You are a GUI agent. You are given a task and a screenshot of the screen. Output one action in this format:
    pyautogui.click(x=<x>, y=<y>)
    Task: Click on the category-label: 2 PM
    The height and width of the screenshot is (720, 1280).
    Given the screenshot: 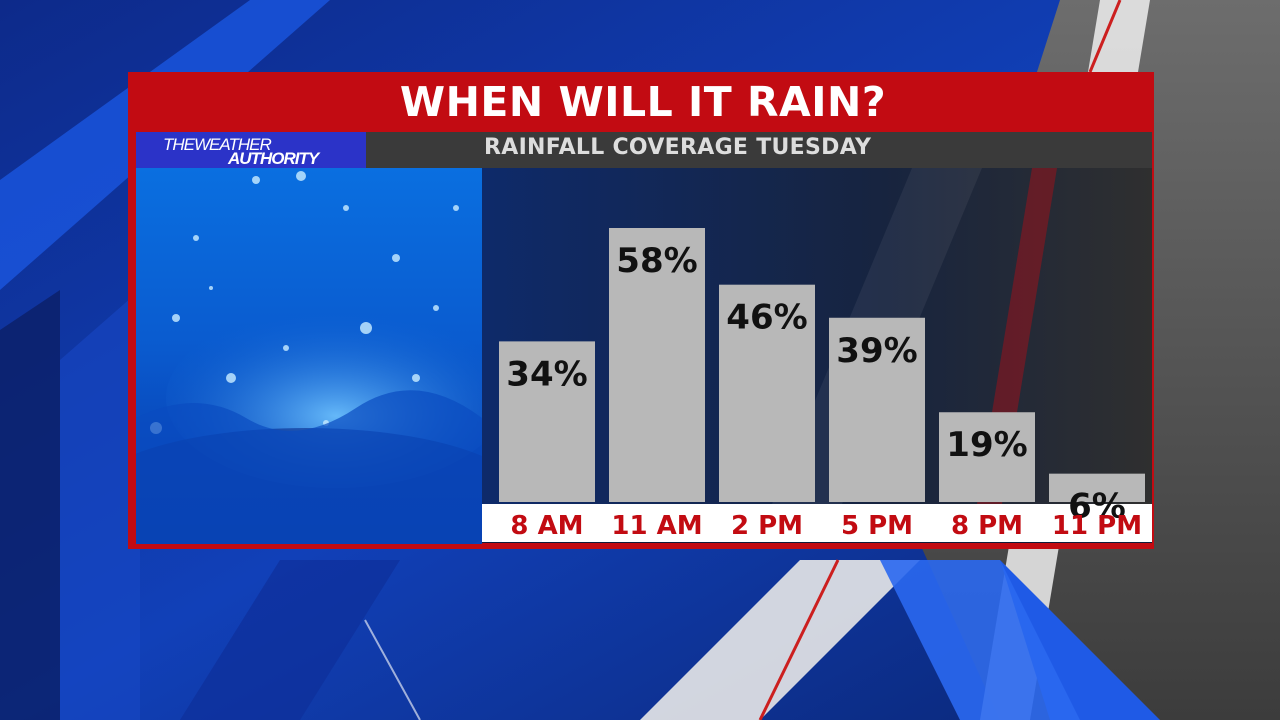 What is the action you would take?
    pyautogui.click(x=767, y=526)
    